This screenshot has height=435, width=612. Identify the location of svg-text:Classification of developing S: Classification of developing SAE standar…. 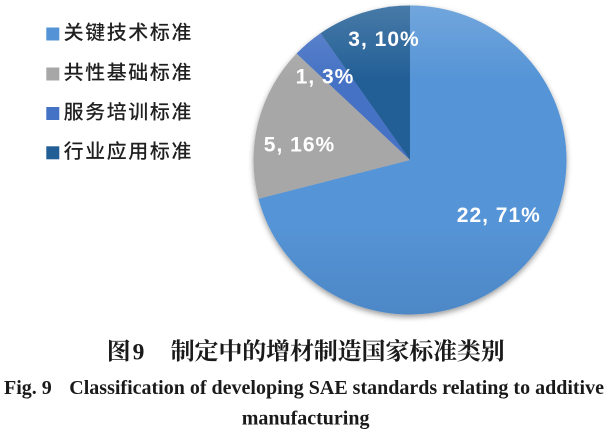
(336, 388).